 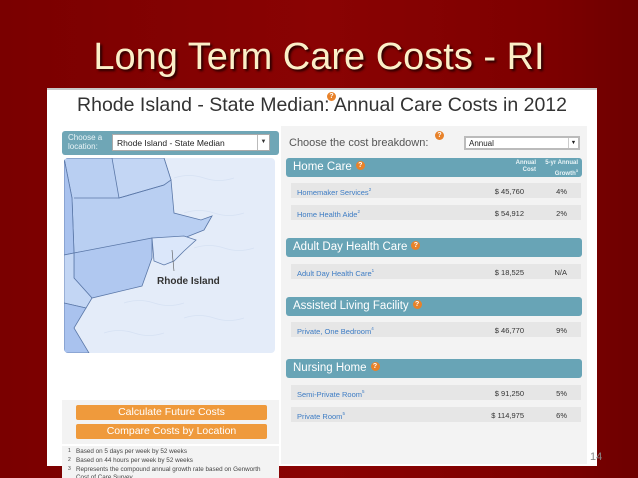 What do you see at coordinates (436, 329) in the screenshot?
I see `table-row: Private, One Bedroom4 $ 46,770 9%` at bounding box center [436, 329].